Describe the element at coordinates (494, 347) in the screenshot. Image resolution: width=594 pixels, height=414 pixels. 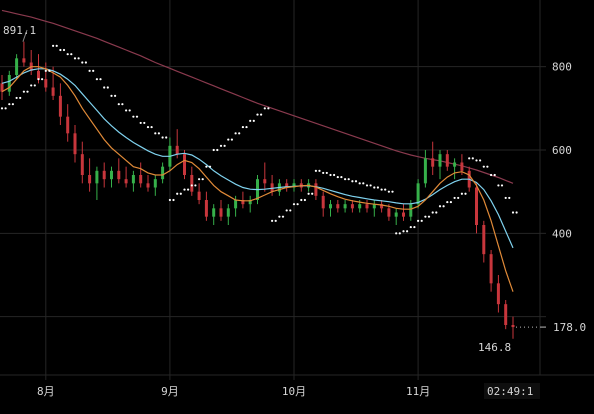
I see `low-marker-label: 146.8` at that location.